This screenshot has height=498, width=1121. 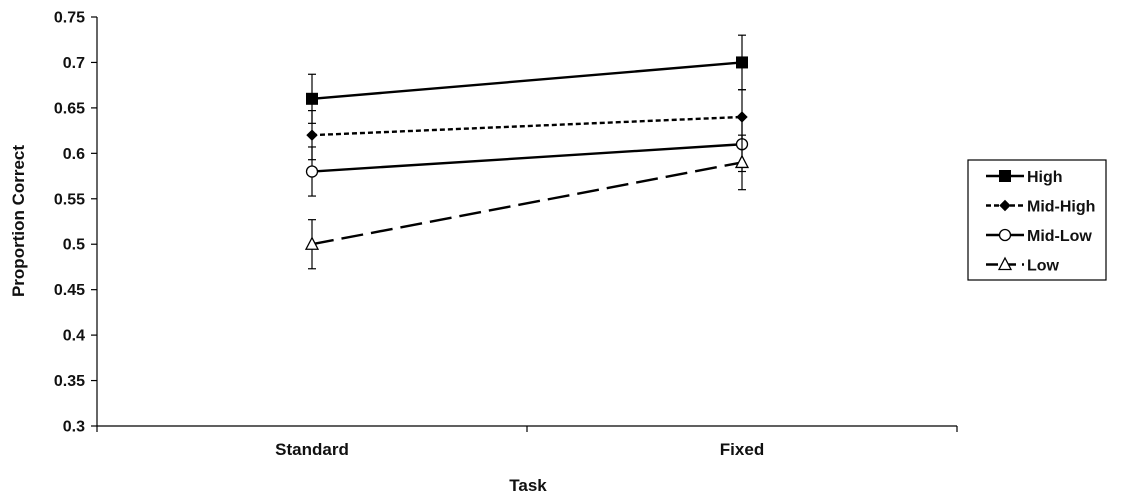 What do you see at coordinates (69, 108) in the screenshot?
I see `y-tick-label: 0.65` at bounding box center [69, 108].